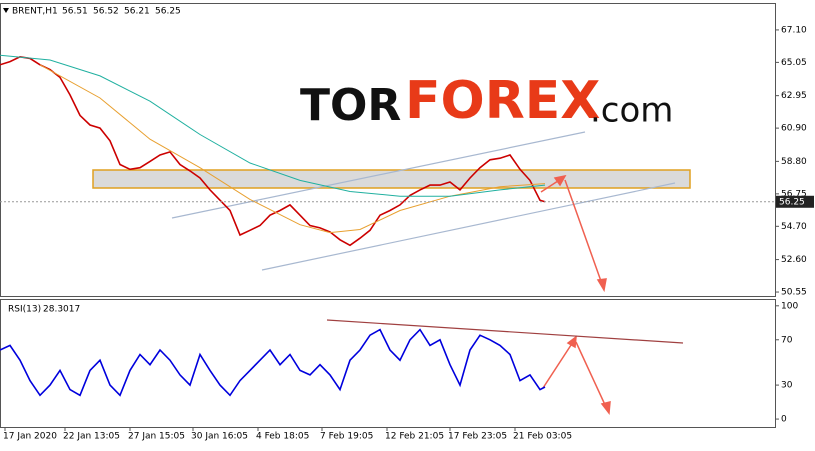 This screenshot has height=451, width=815. Describe the element at coordinates (794, 30) in the screenshot. I see `y-tick-label: 67.10` at that location.